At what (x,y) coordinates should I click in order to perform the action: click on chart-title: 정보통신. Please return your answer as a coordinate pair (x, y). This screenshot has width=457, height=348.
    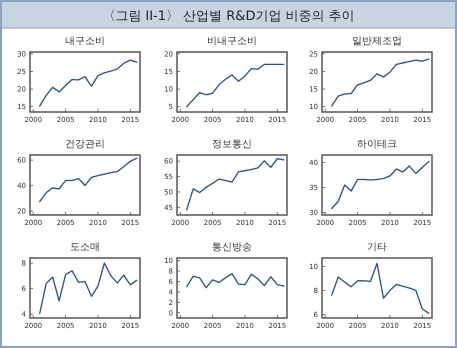
    Looking at the image, I should click on (232, 144).